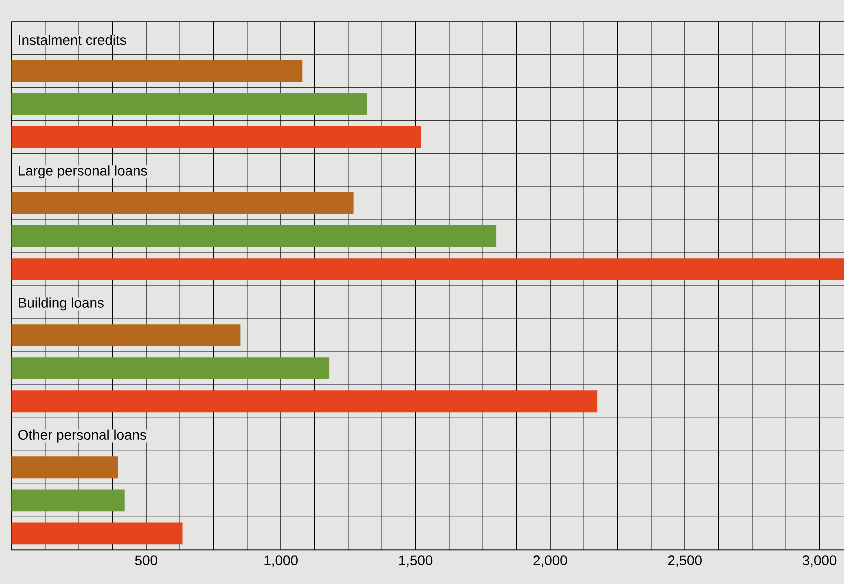 Image resolution: width=844 pixels, height=584 pixels. Describe the element at coordinates (685, 562) in the screenshot. I see `x-tick-label: 2,500` at that location.